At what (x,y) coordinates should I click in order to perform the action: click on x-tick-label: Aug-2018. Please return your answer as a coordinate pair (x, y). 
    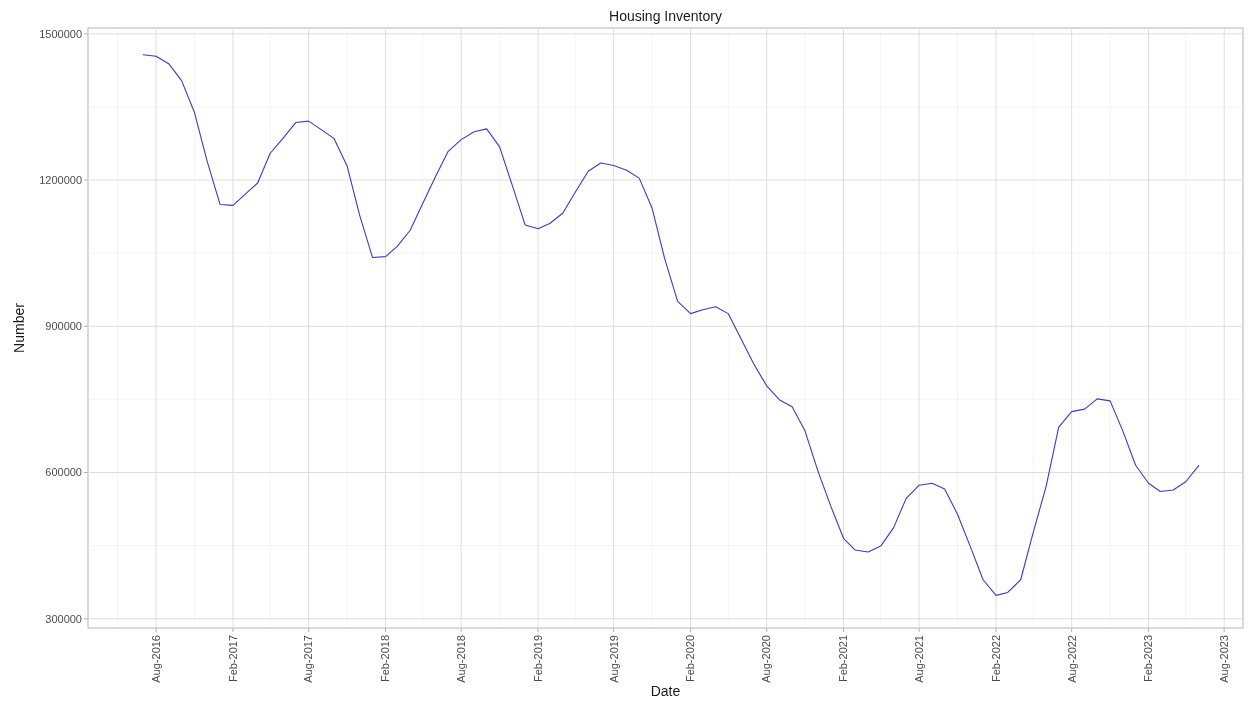
    Looking at the image, I should click on (461, 659).